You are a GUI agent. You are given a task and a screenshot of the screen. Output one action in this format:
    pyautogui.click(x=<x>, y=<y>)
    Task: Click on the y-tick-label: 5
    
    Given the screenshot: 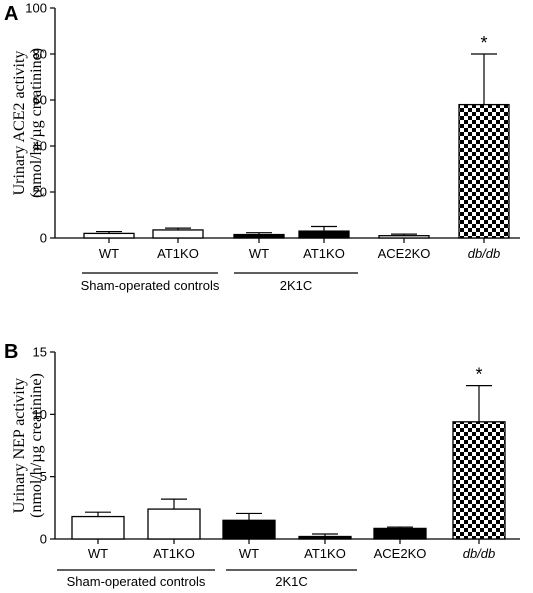 What is the action you would take?
    pyautogui.click(x=43, y=476)
    